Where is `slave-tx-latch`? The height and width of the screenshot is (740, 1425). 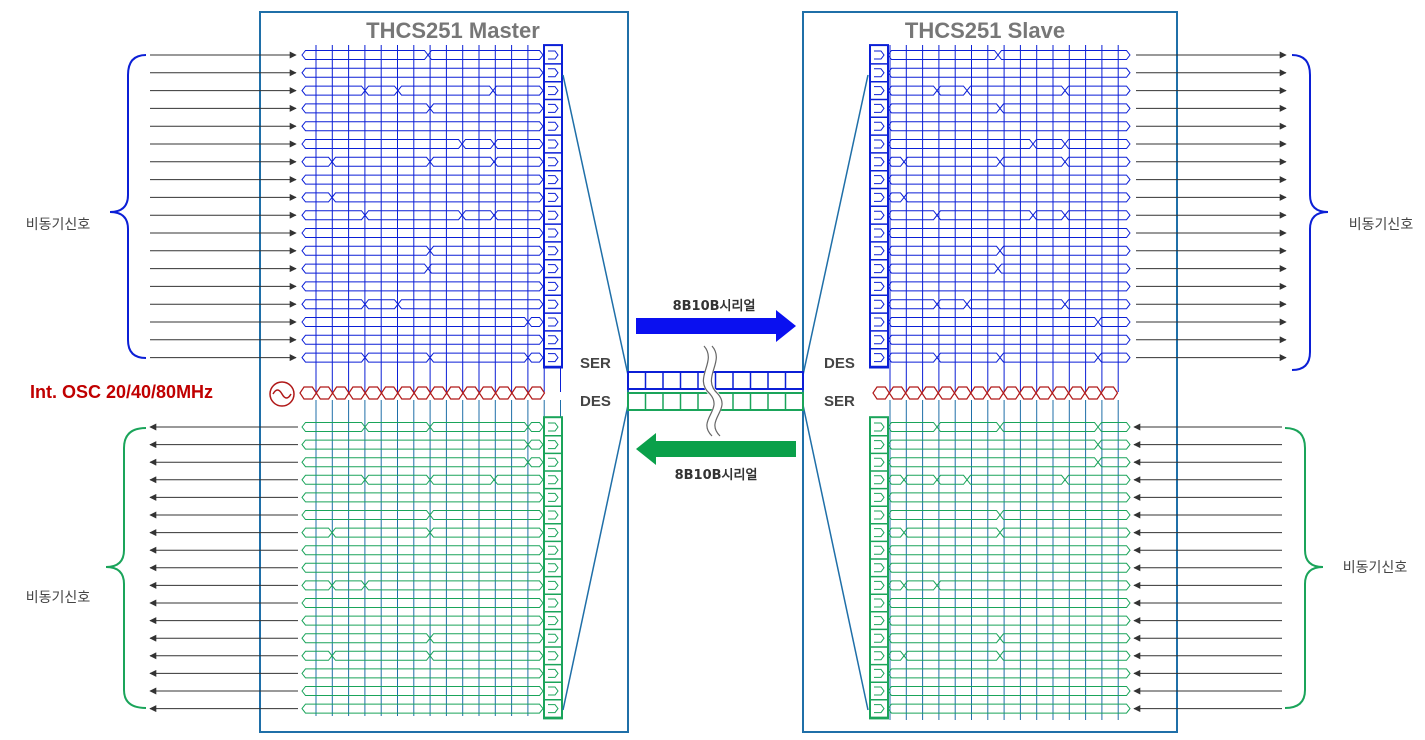 slave-tx-latch is located at coordinates (879, 568).